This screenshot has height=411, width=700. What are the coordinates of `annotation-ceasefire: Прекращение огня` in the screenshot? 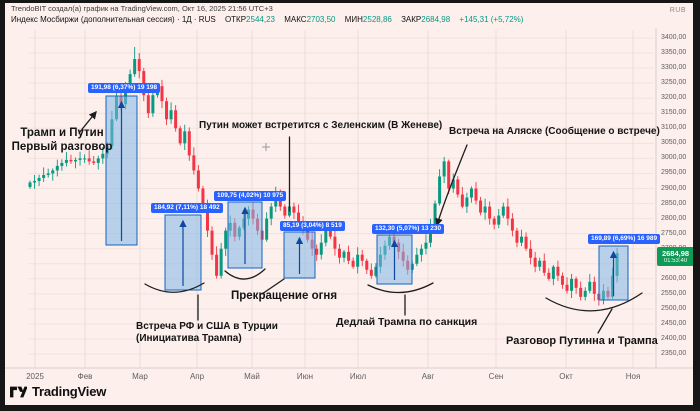 It's located at (284, 296).